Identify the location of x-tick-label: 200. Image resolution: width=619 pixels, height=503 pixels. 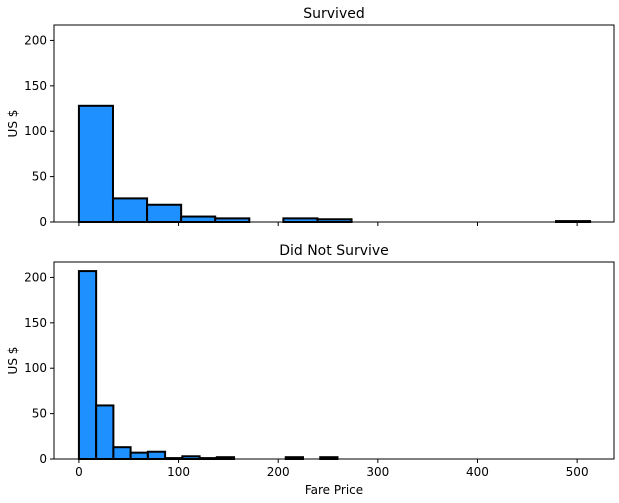
(278, 472).